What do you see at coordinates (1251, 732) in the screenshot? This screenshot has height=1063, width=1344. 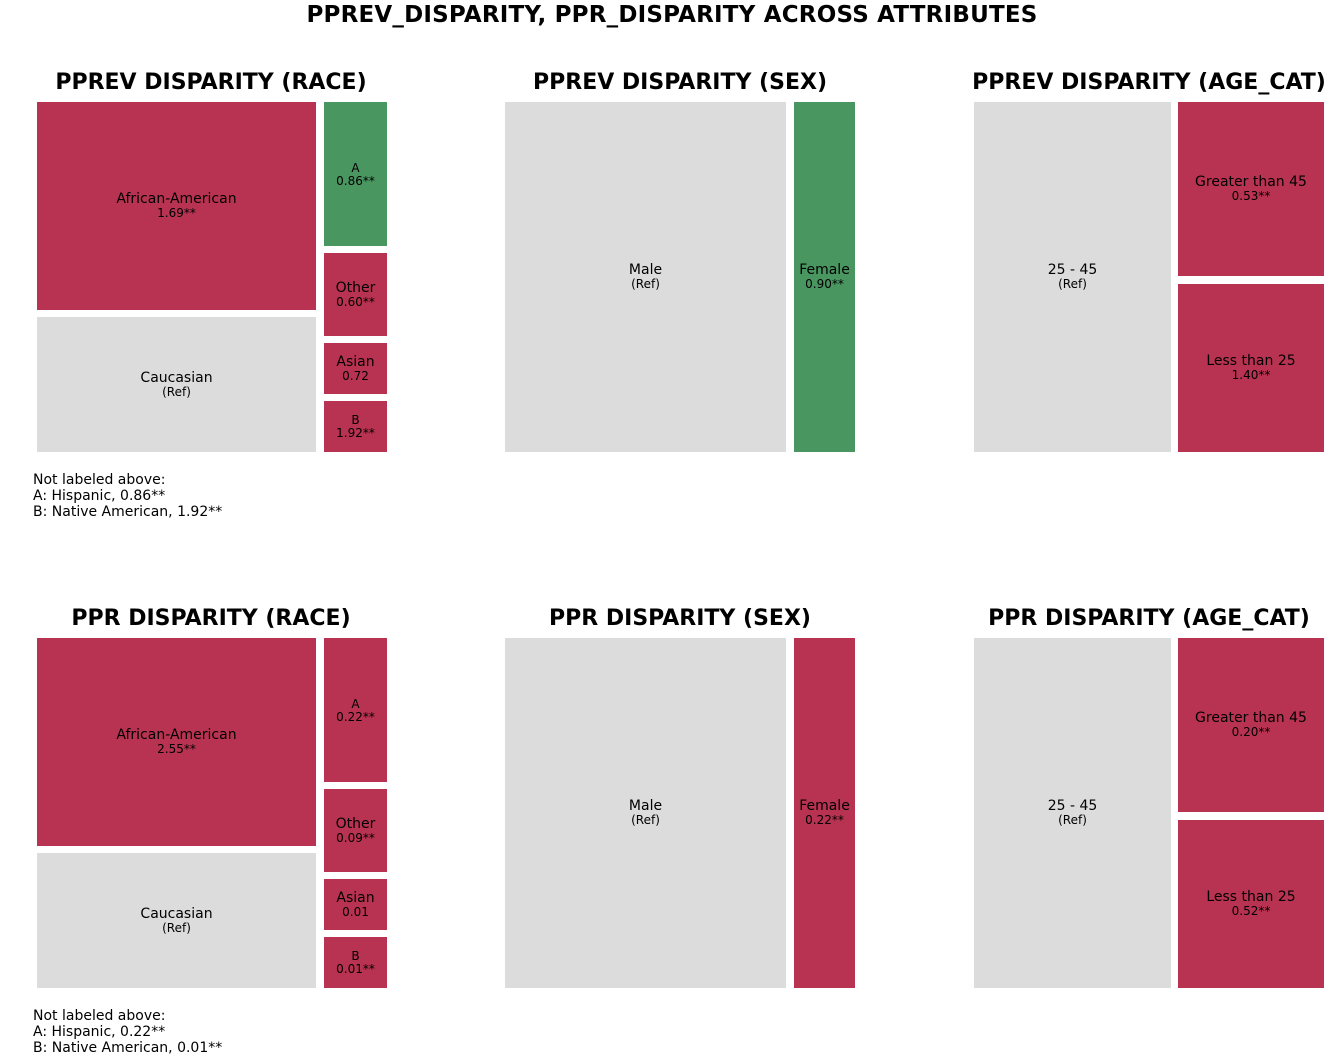 I see `tile-value: 0.20**` at bounding box center [1251, 732].